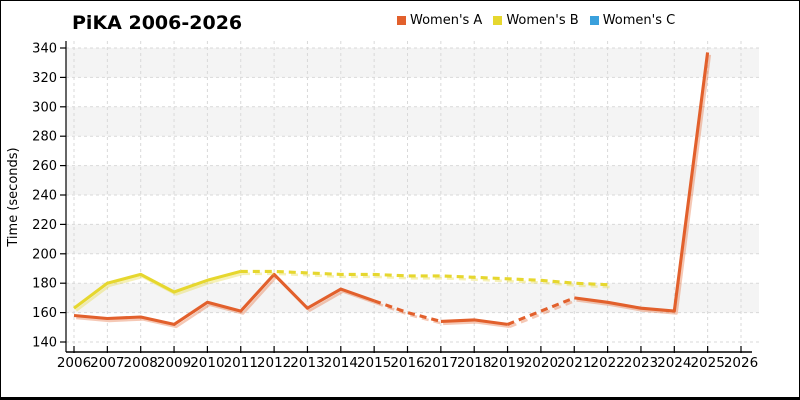  What do you see at coordinates (674, 363) in the screenshot?
I see `x-tick-label: 2024` at bounding box center [674, 363].